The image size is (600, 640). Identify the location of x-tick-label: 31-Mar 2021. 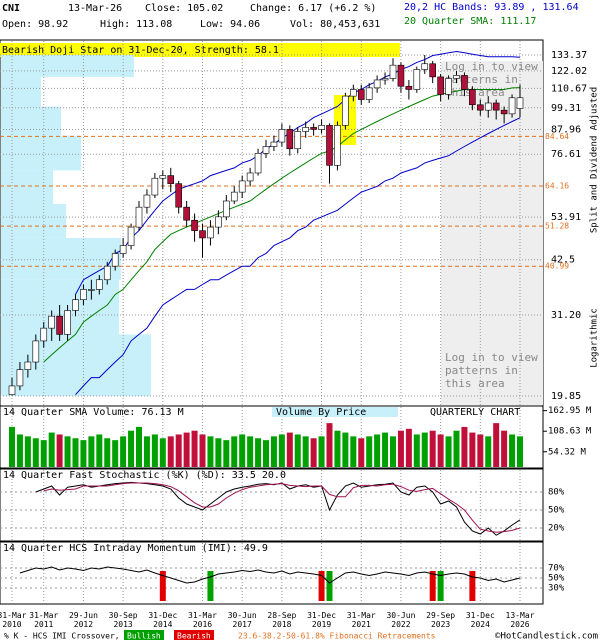
(361, 620).